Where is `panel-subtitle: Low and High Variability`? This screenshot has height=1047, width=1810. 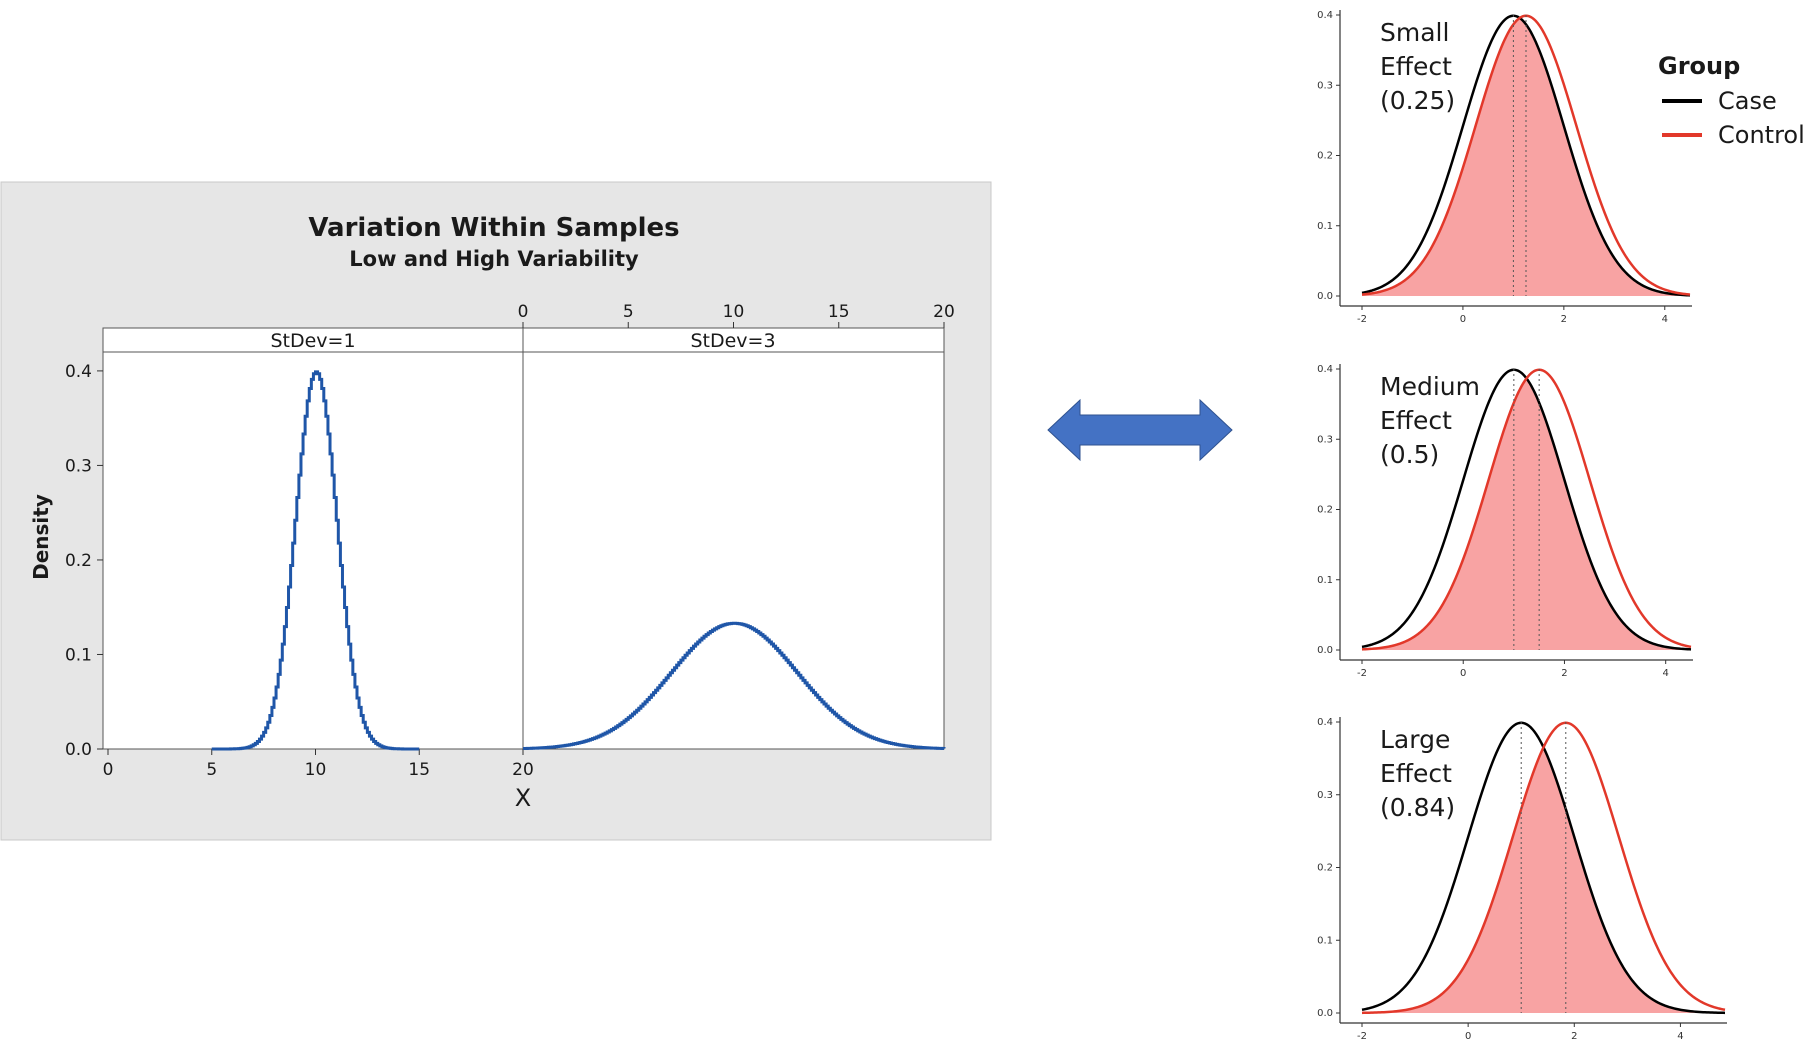 panel-subtitle: Low and High Variability is located at coordinates (494, 259).